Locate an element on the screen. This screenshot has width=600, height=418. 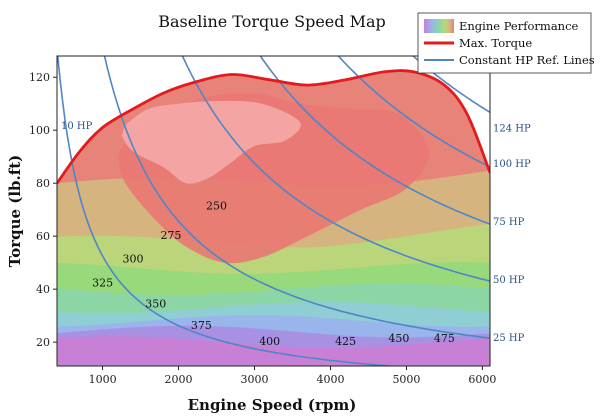
hp-label-10: 10 HP is located at coordinates (77, 126).